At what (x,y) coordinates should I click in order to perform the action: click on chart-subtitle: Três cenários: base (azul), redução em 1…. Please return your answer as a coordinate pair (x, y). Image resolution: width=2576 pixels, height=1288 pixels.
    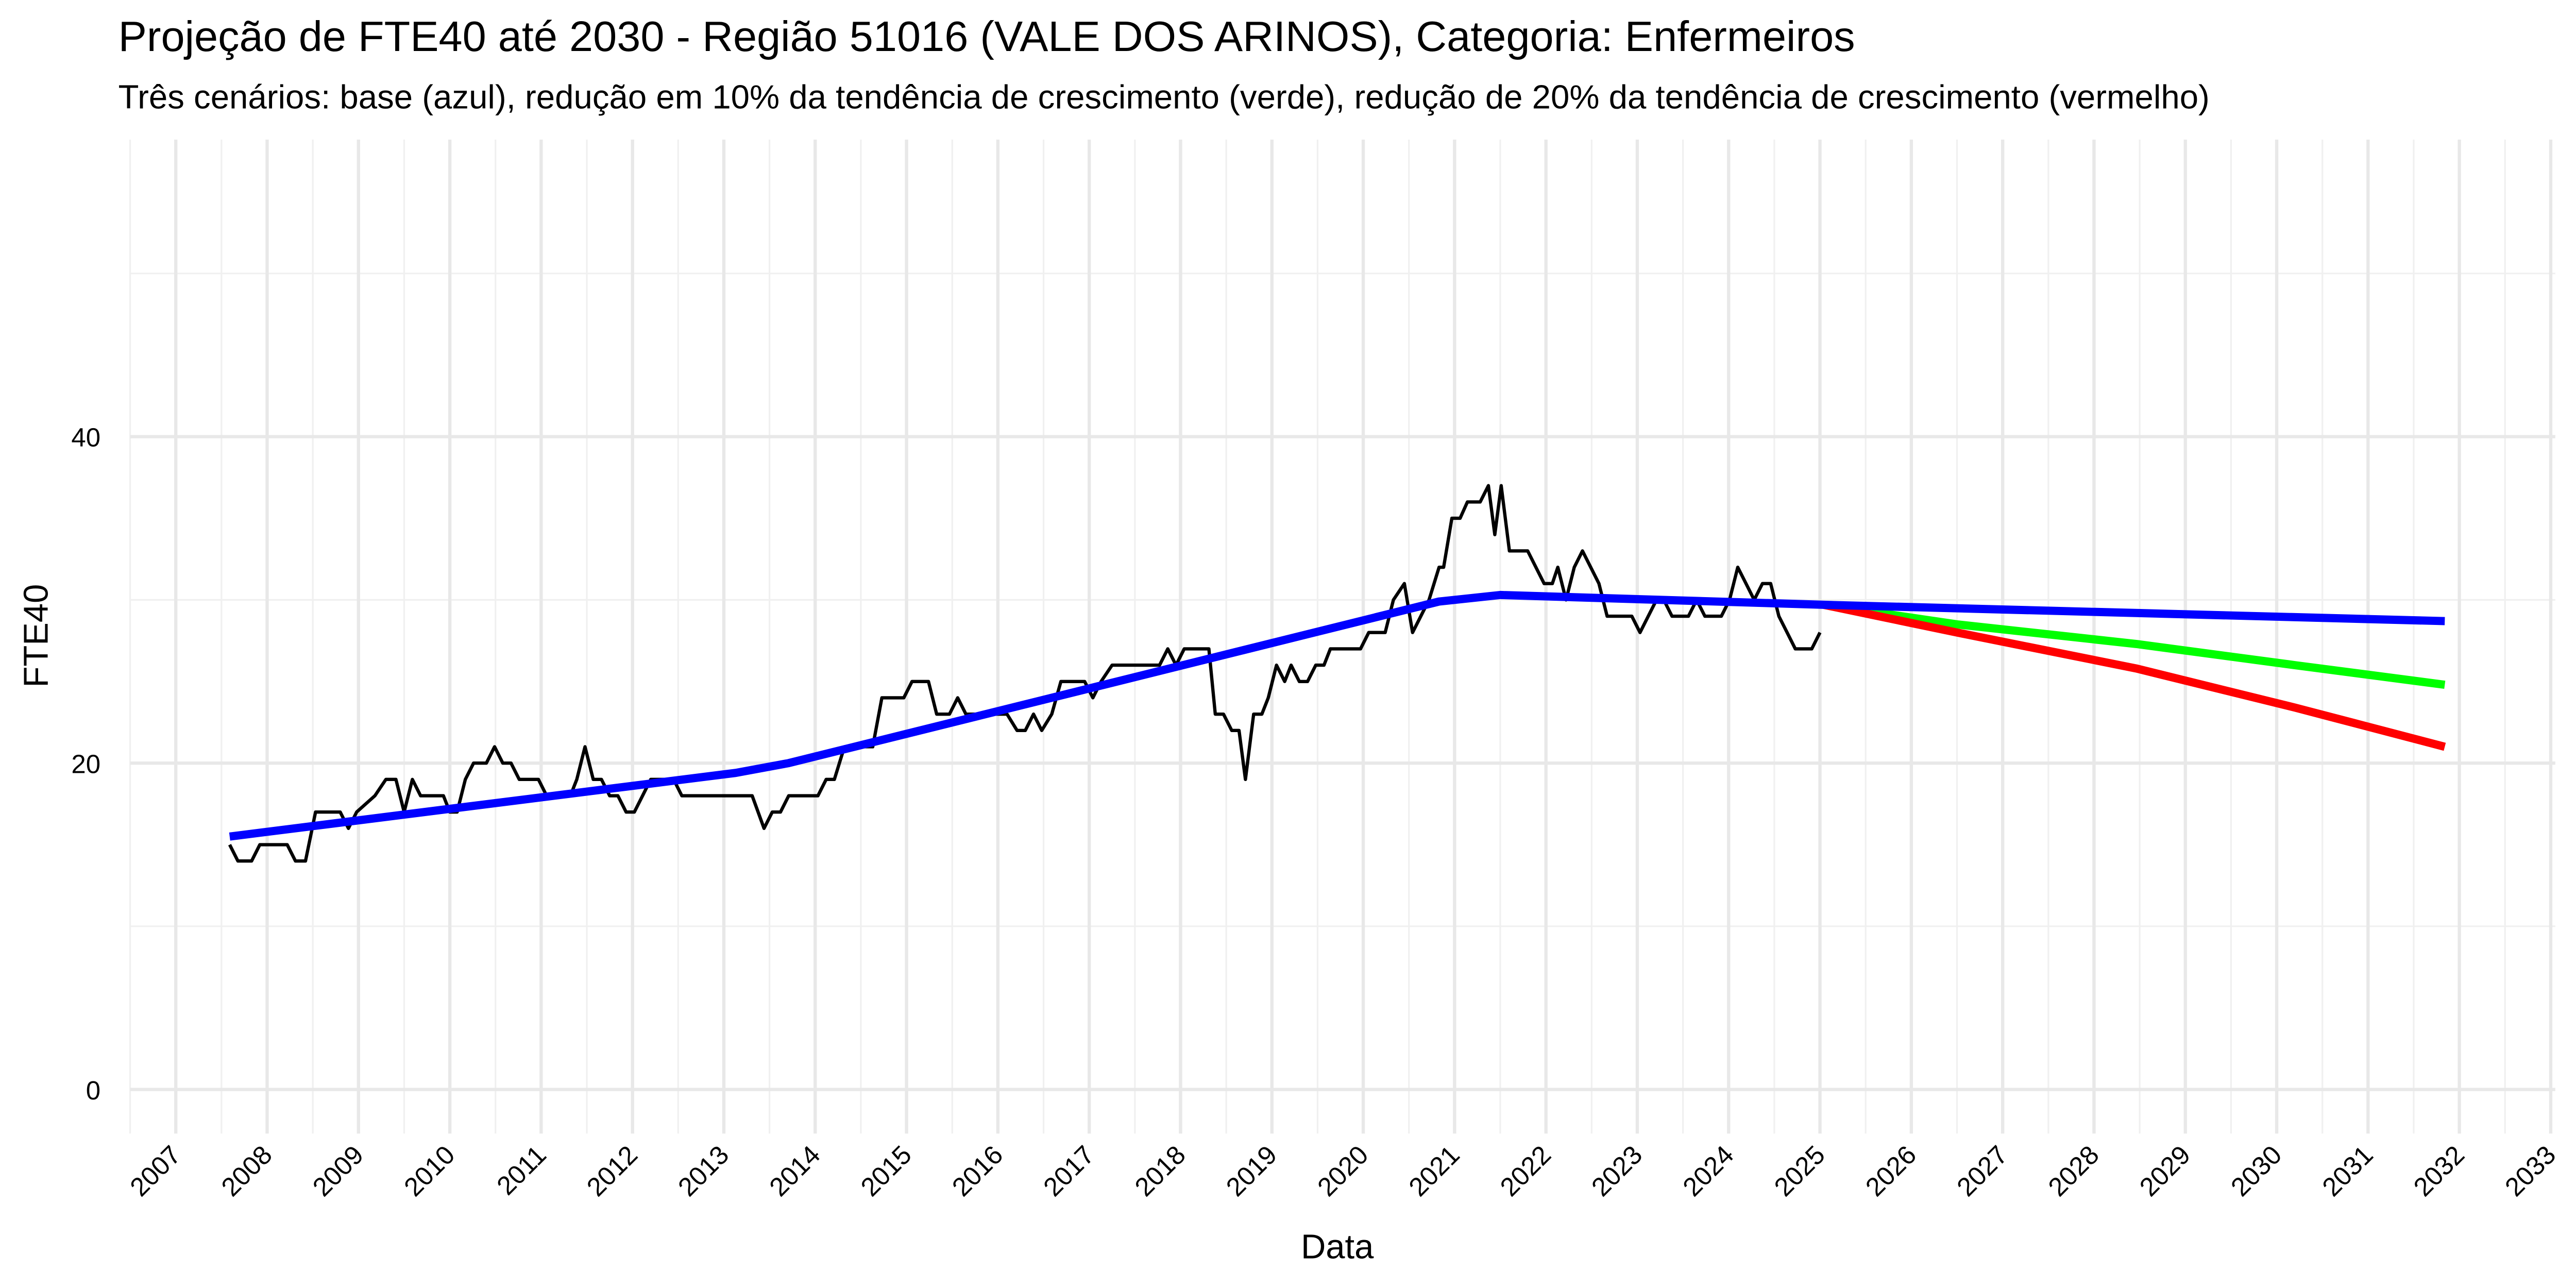
    Looking at the image, I should click on (1164, 96).